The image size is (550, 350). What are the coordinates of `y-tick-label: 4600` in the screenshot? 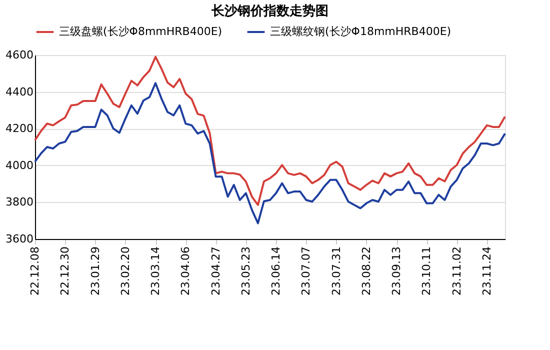 It's located at (20, 55).